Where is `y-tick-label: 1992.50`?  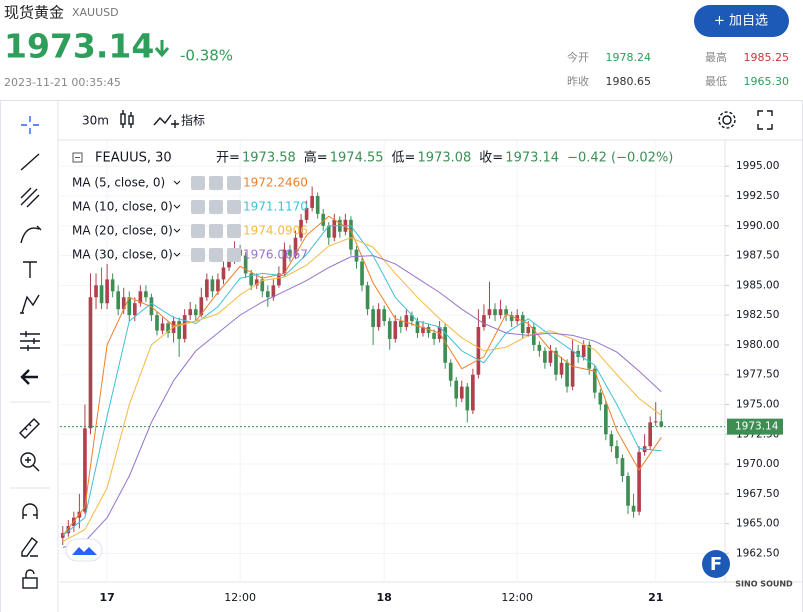
y-tick-label: 1992.50 is located at coordinates (757, 196).